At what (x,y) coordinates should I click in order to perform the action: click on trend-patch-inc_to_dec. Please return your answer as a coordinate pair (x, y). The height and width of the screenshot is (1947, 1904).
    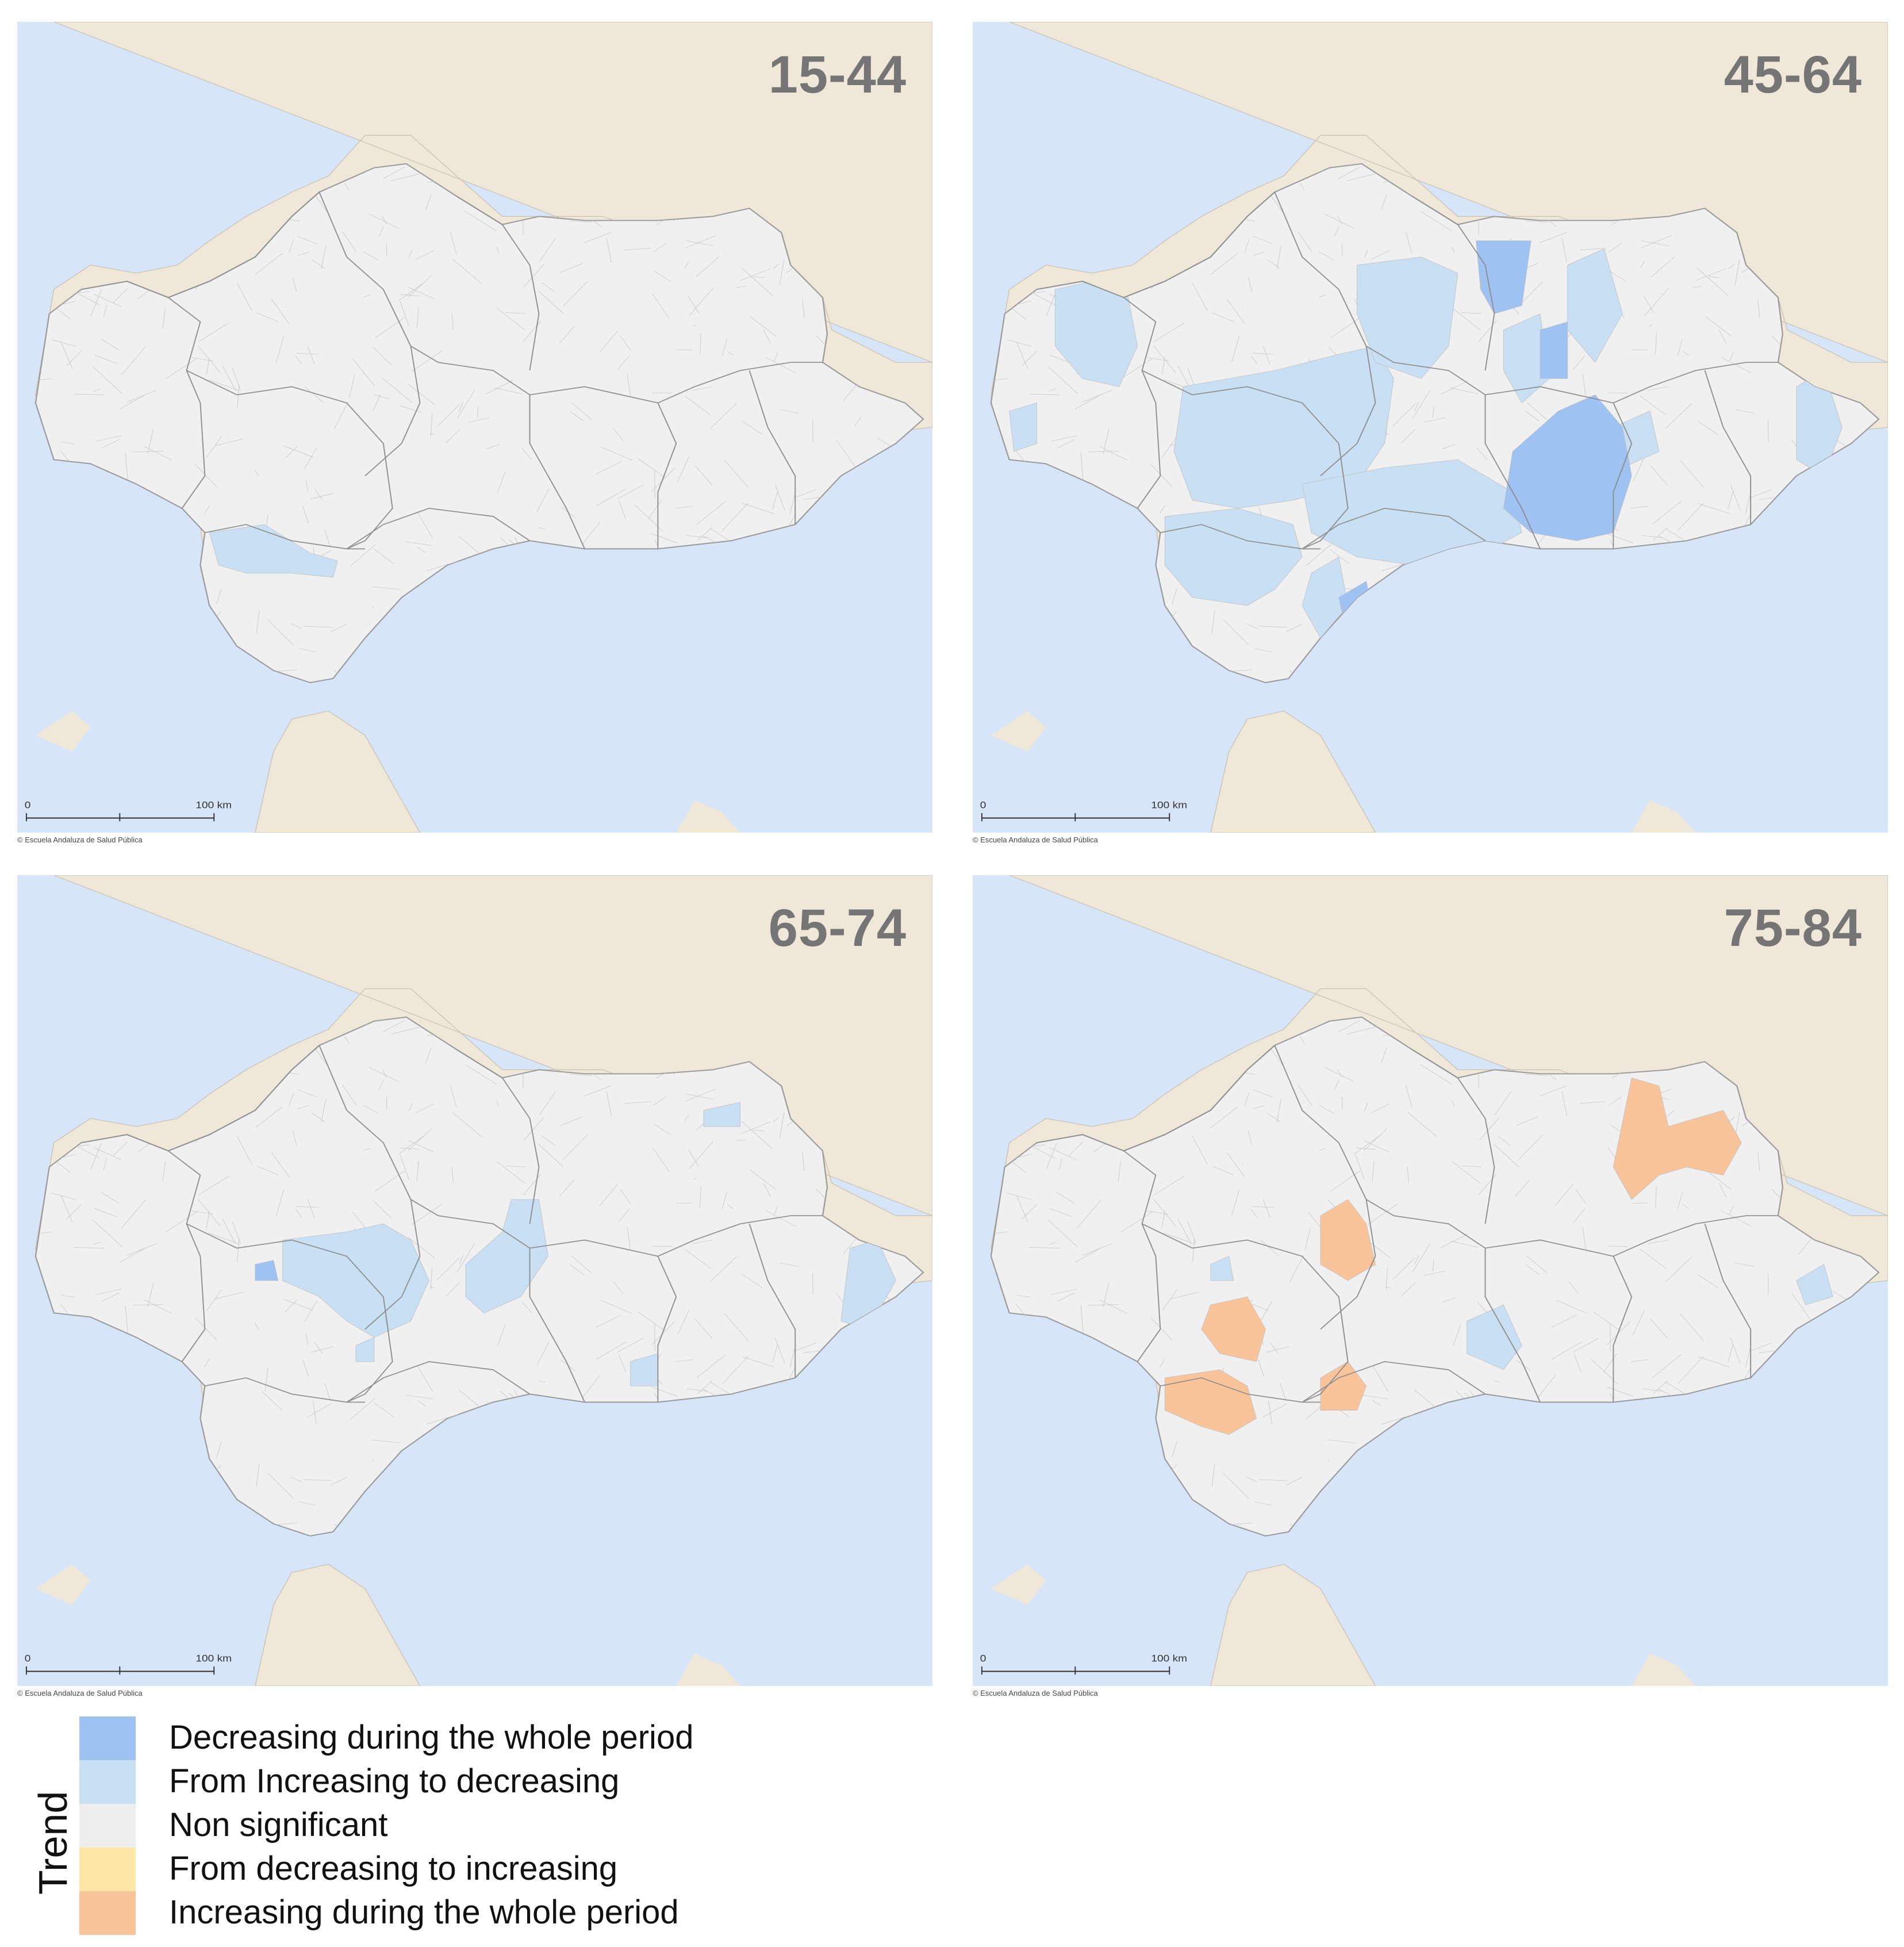
    Looking at the image, I should click on (506, 1256).